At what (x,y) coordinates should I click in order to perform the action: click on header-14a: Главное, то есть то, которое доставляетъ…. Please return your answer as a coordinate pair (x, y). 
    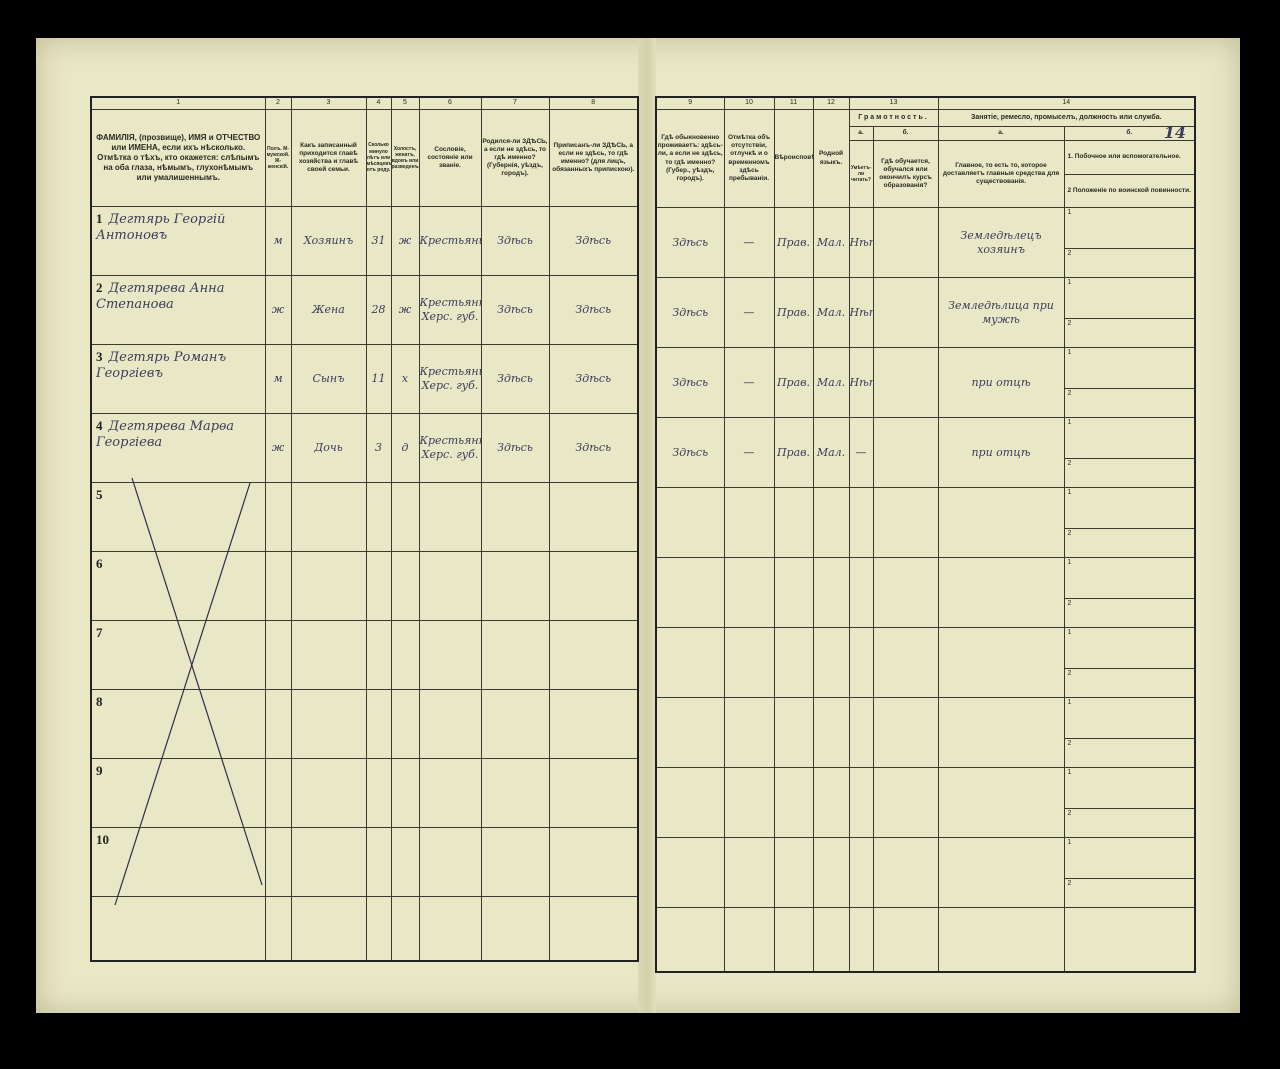
    Looking at the image, I should click on (1001, 174).